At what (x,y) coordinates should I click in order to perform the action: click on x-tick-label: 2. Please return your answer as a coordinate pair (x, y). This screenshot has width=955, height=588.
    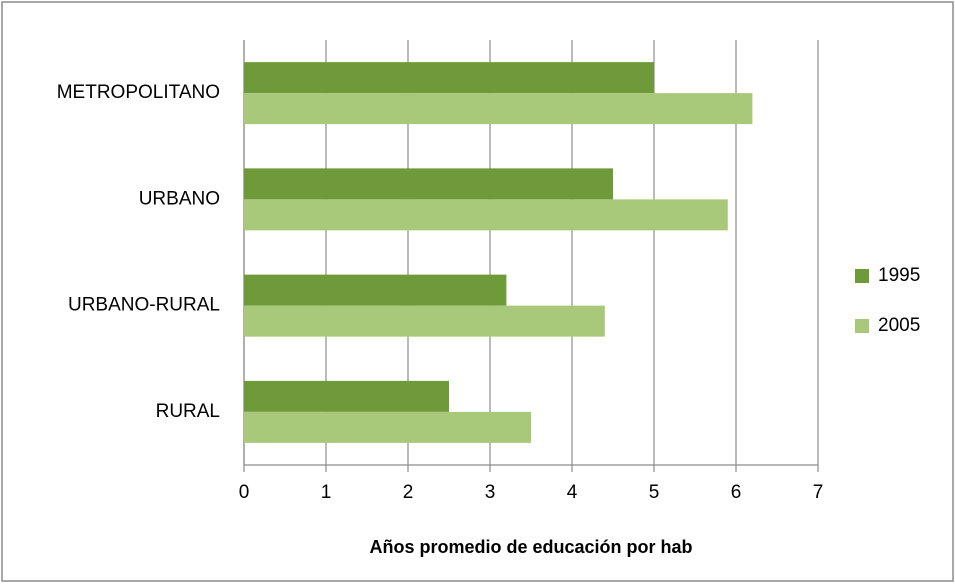
    Looking at the image, I should click on (408, 492).